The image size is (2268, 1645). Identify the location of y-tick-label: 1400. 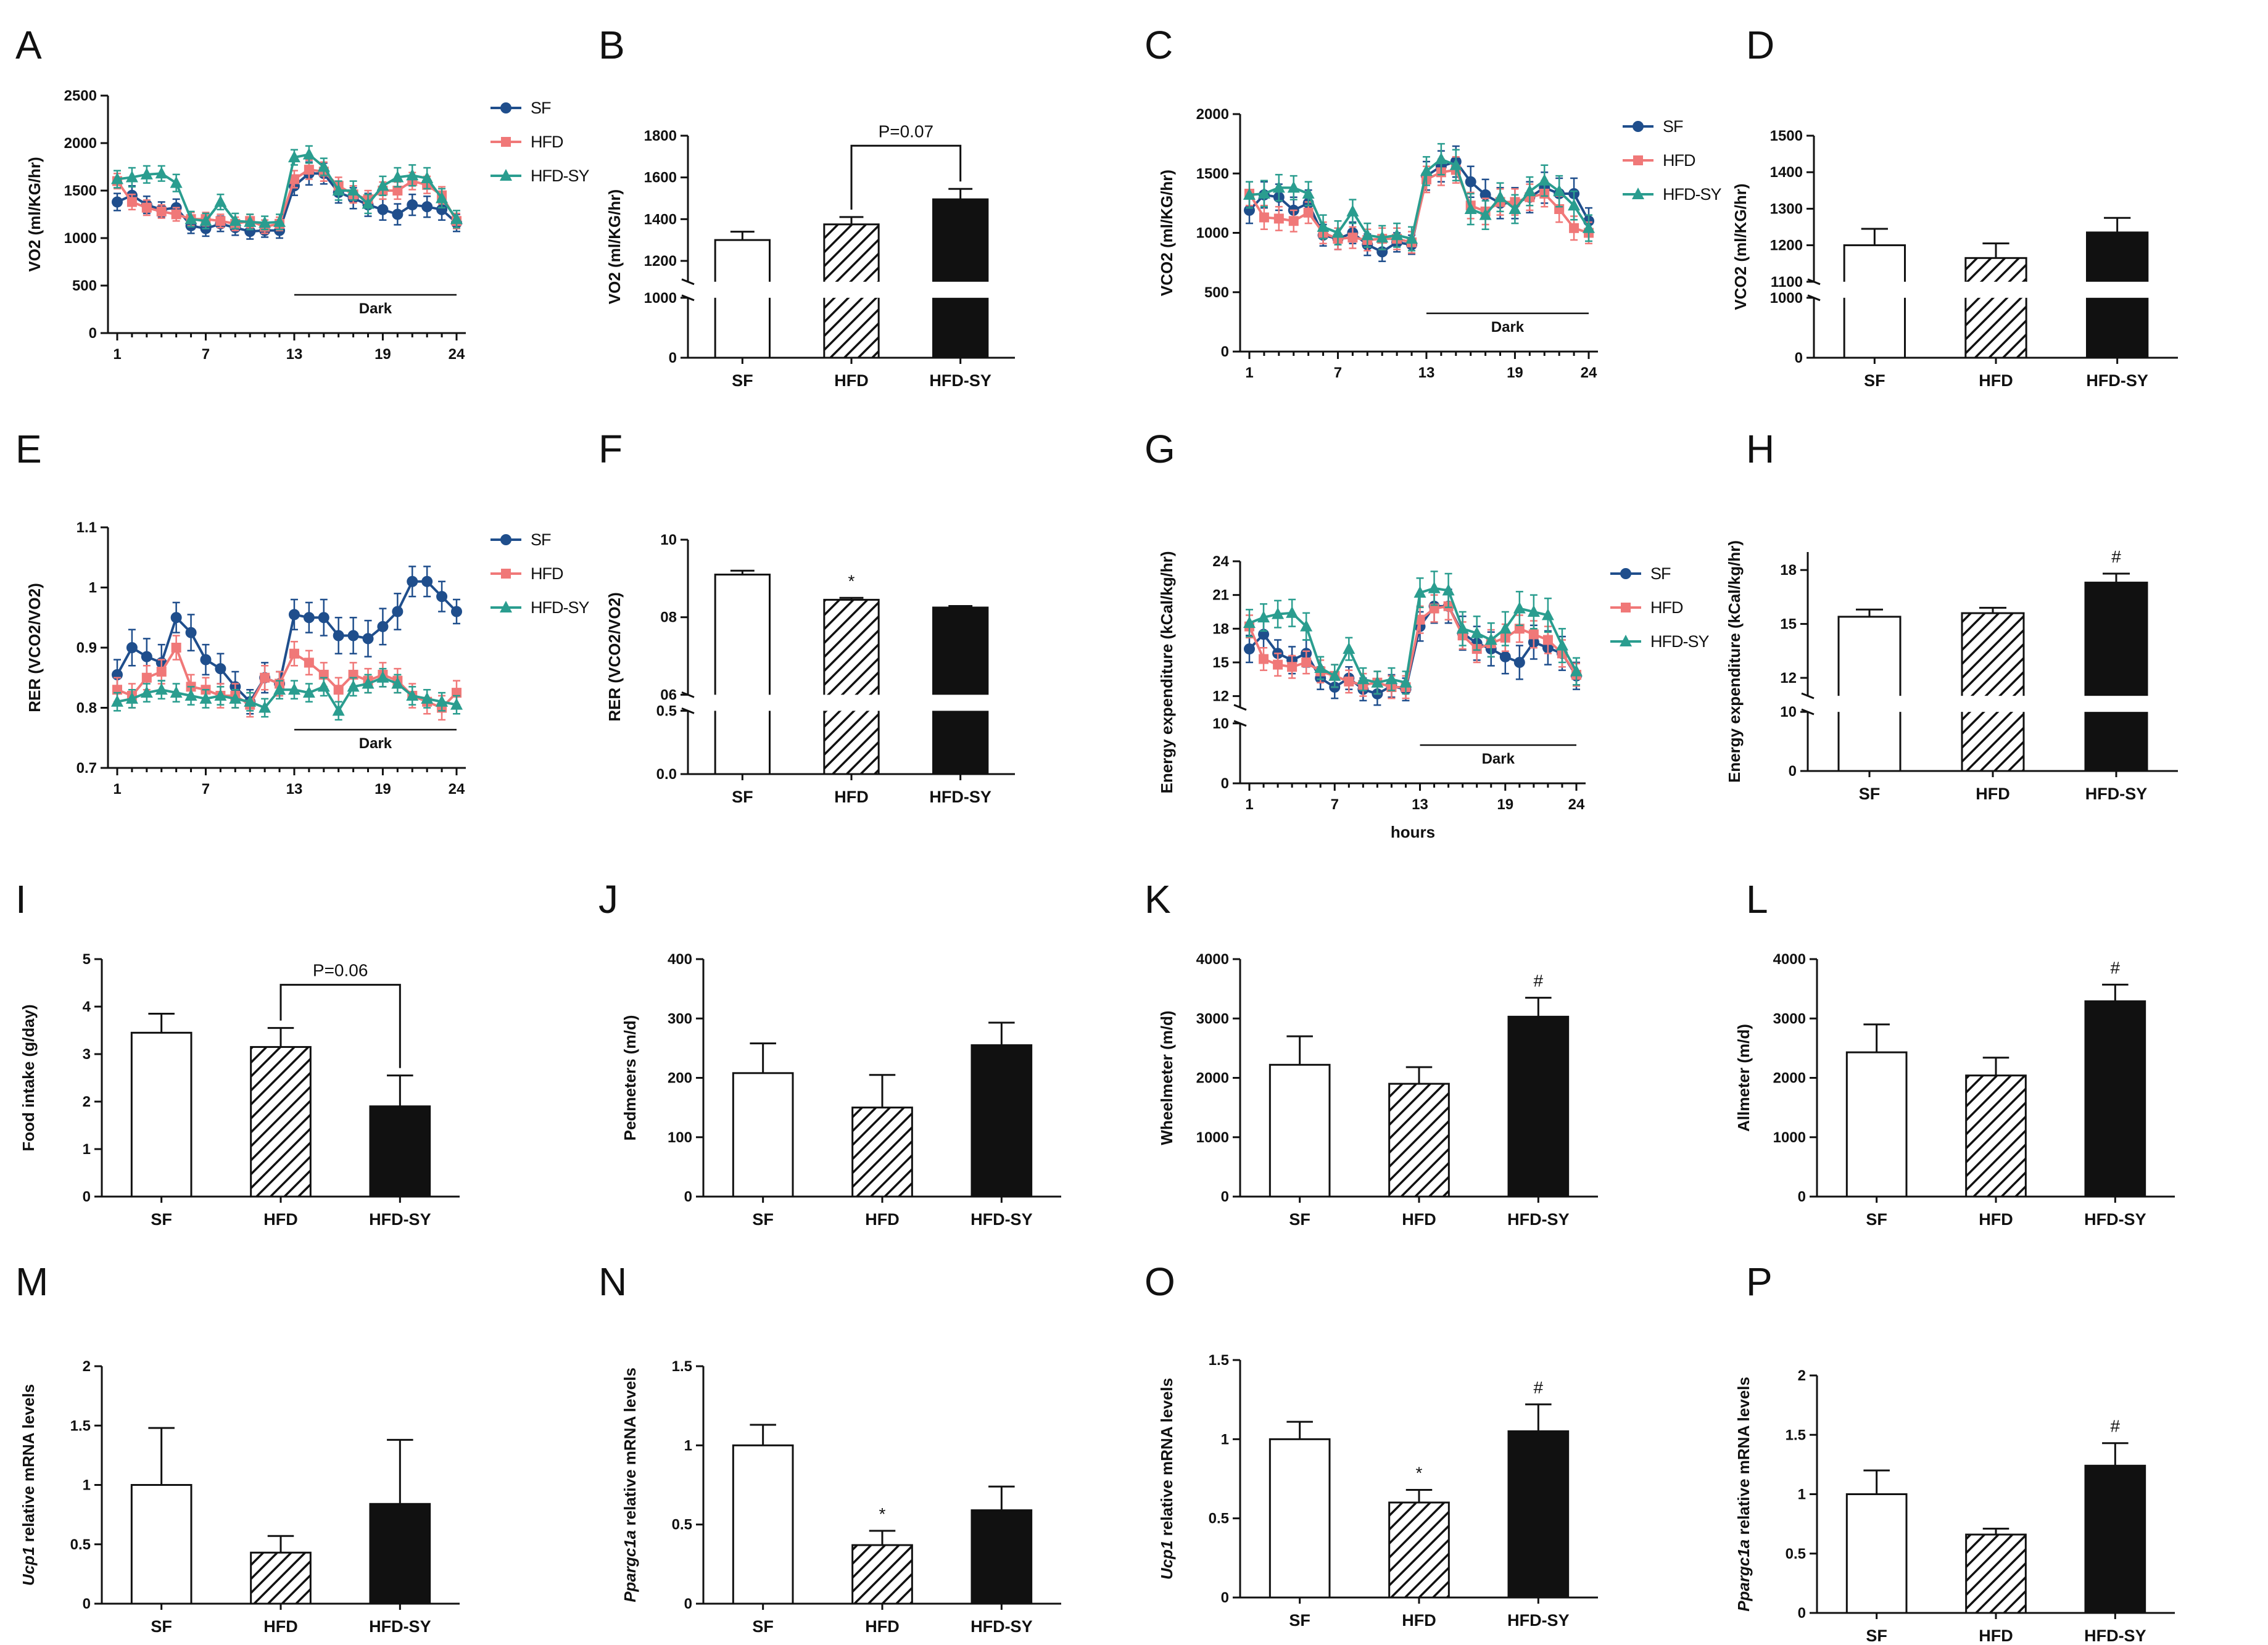
(660, 219).